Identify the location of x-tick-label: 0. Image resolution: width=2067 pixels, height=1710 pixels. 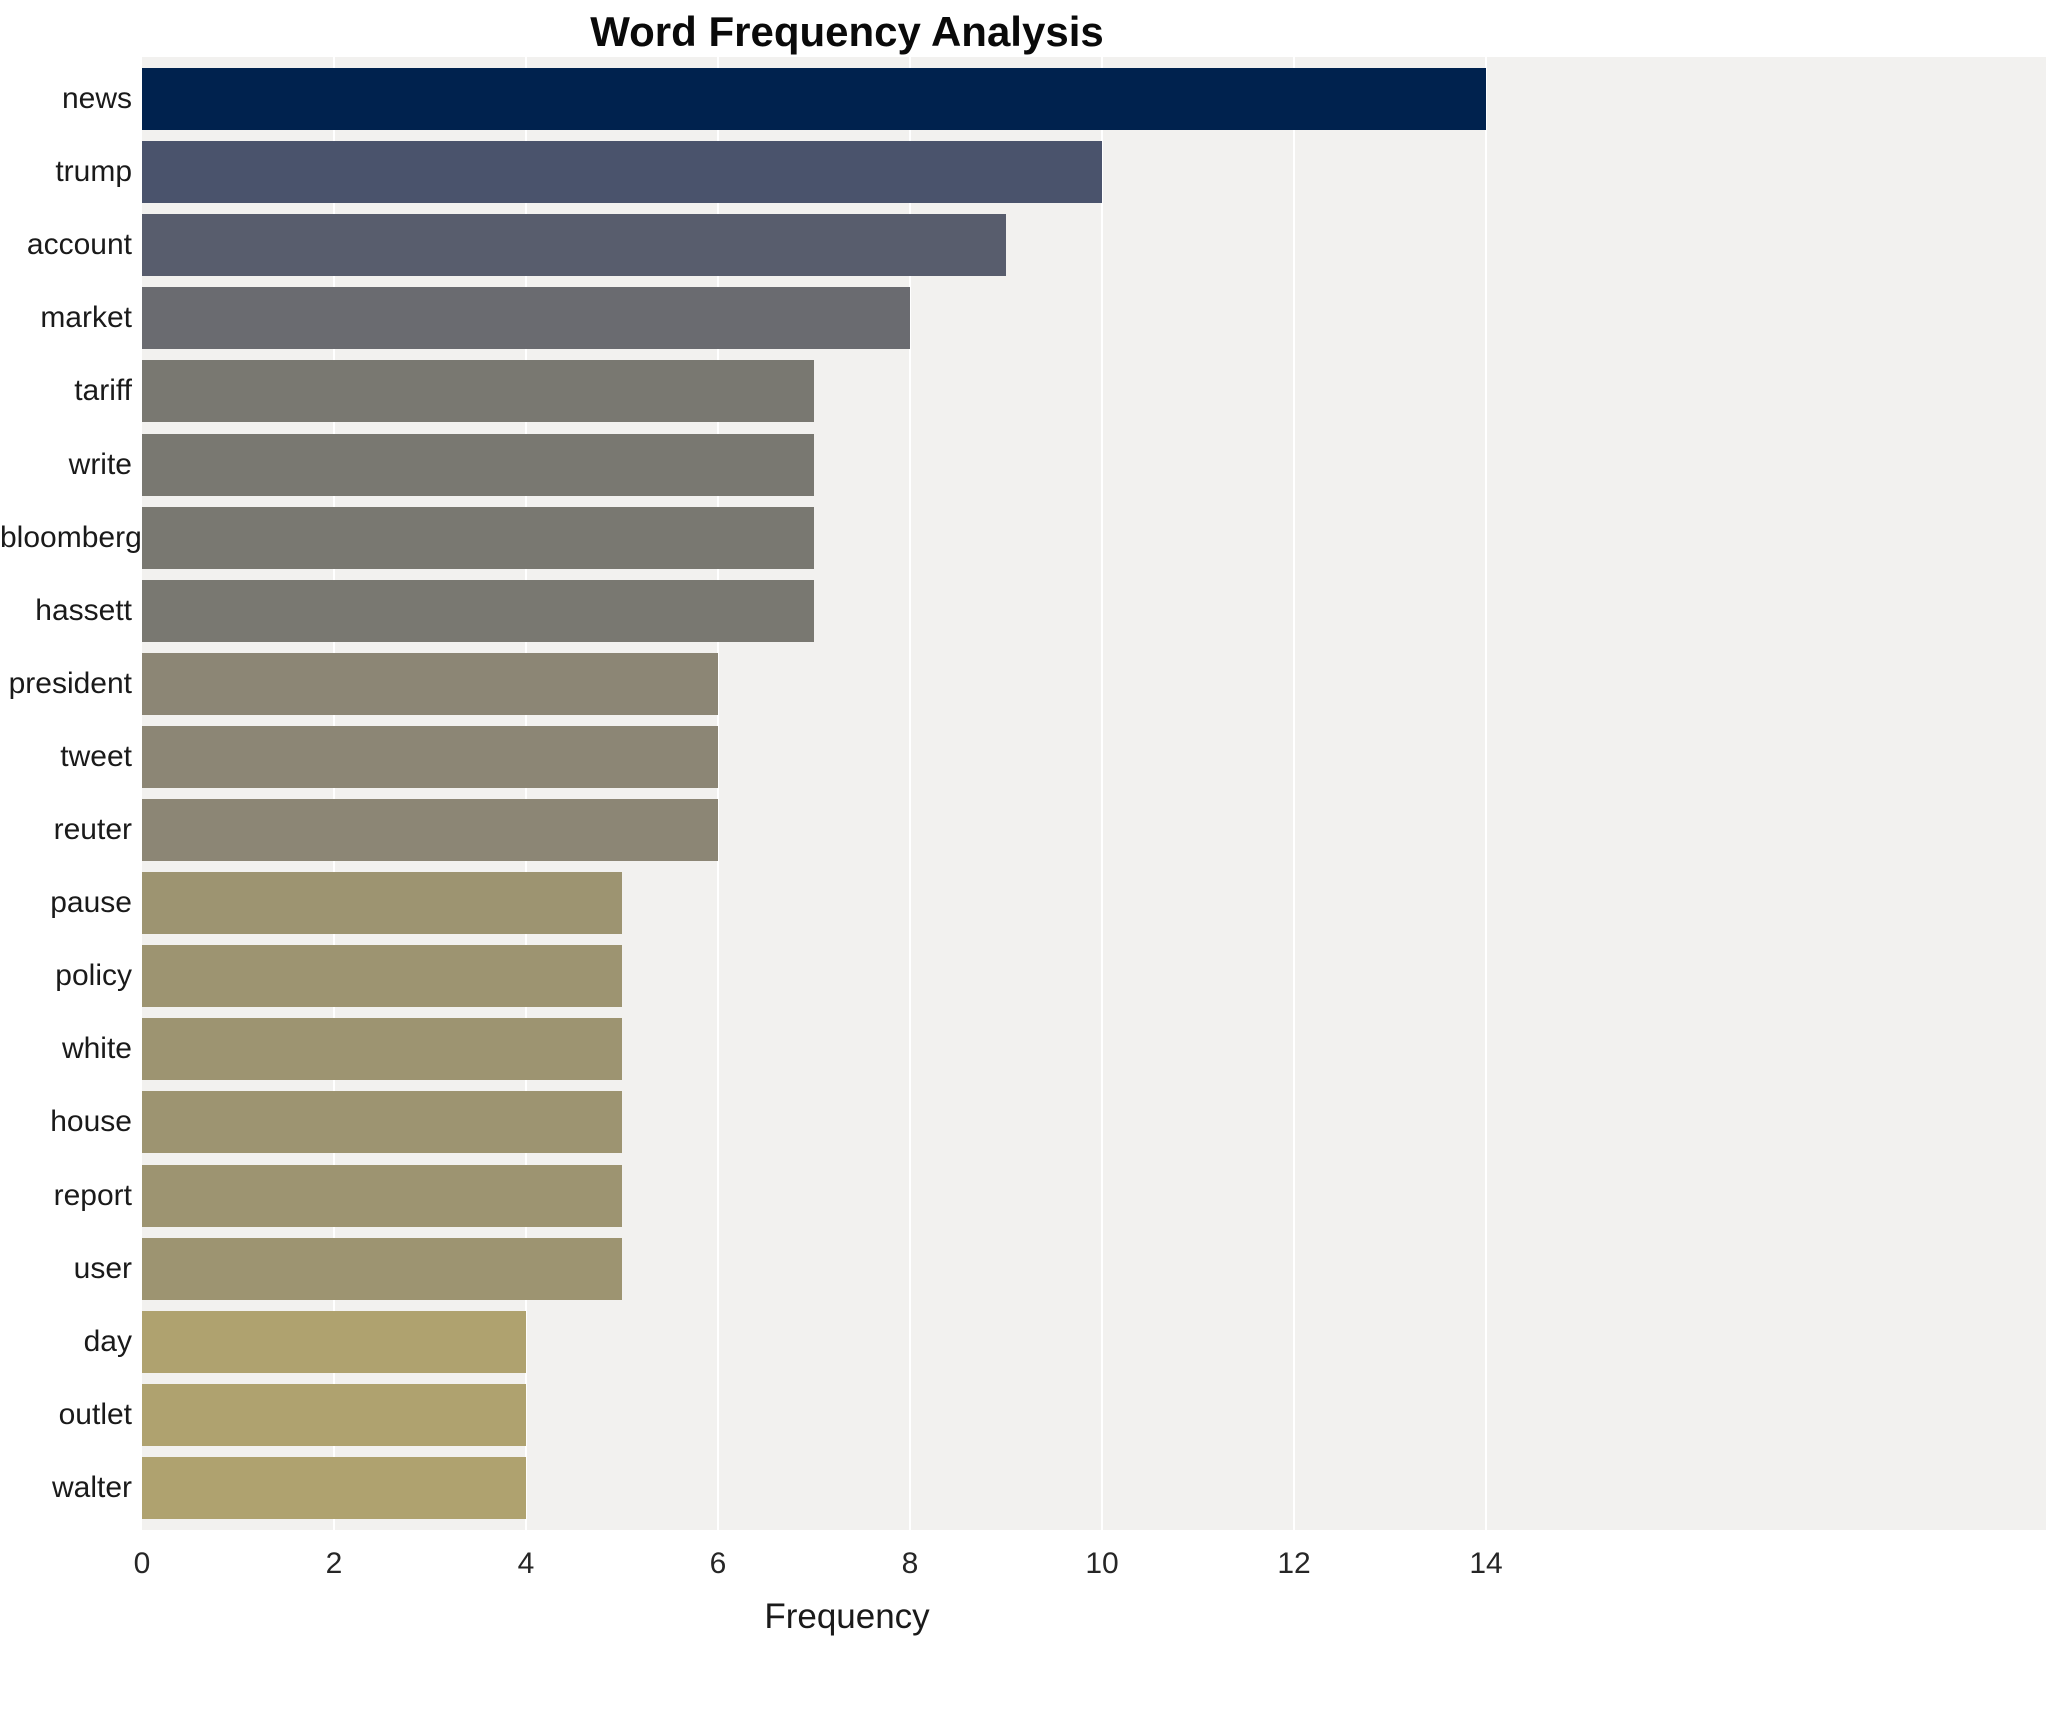
(142, 1563).